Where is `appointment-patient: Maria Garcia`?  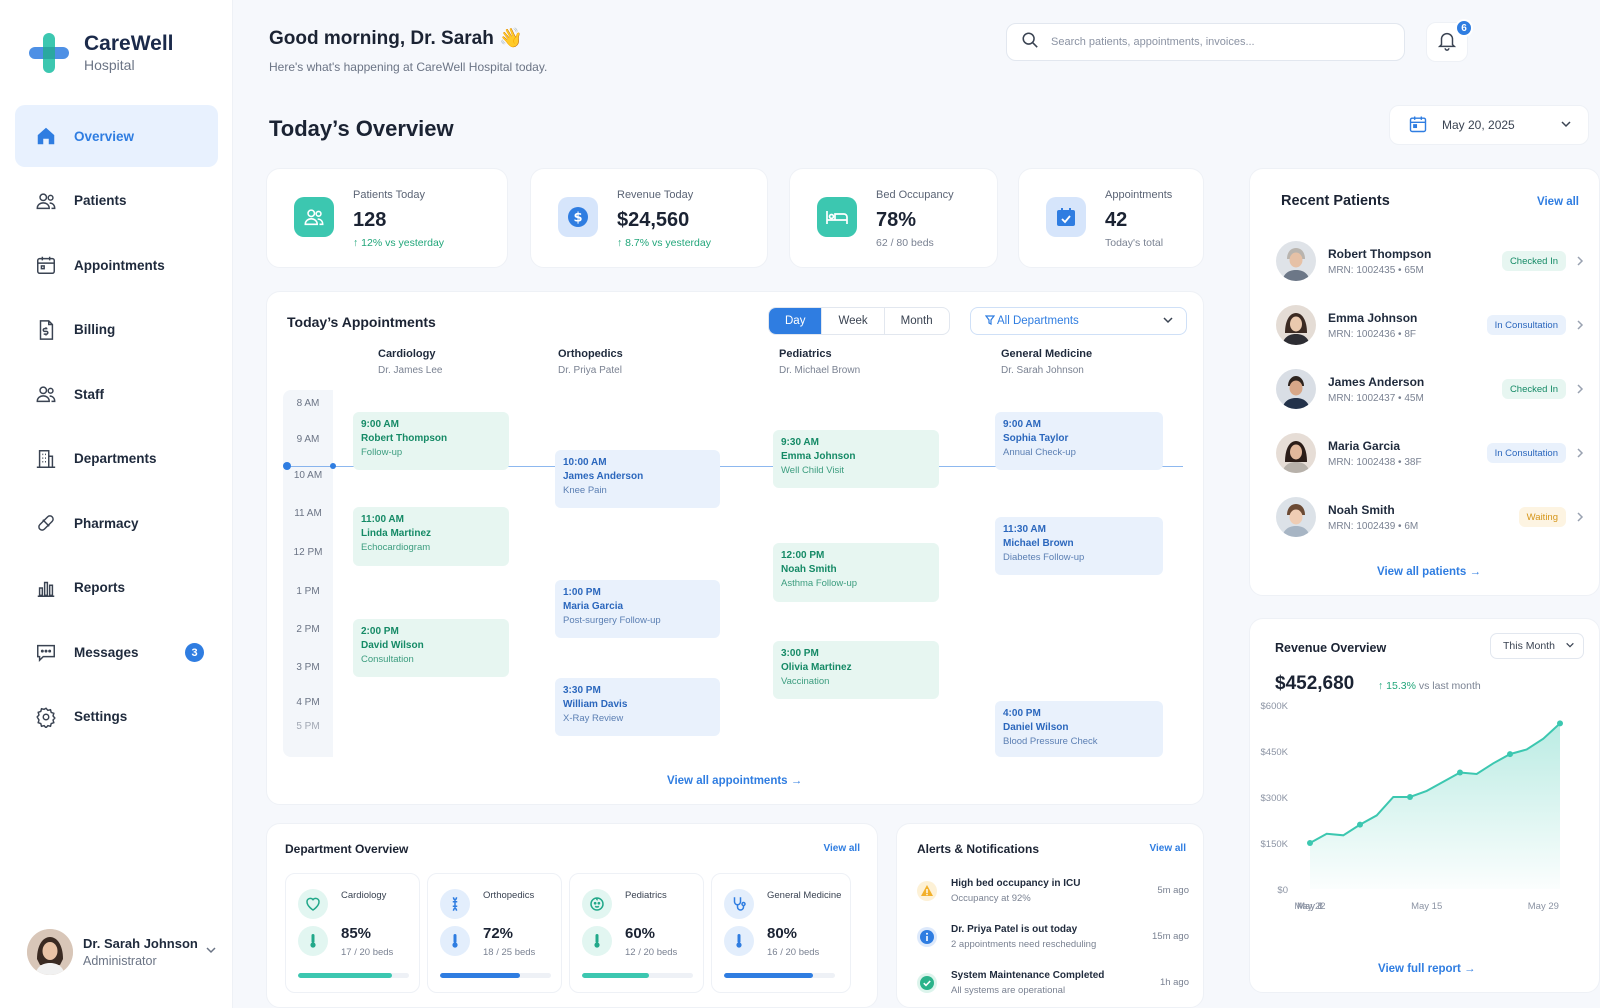 appointment-patient: Maria Garcia is located at coordinates (593, 606).